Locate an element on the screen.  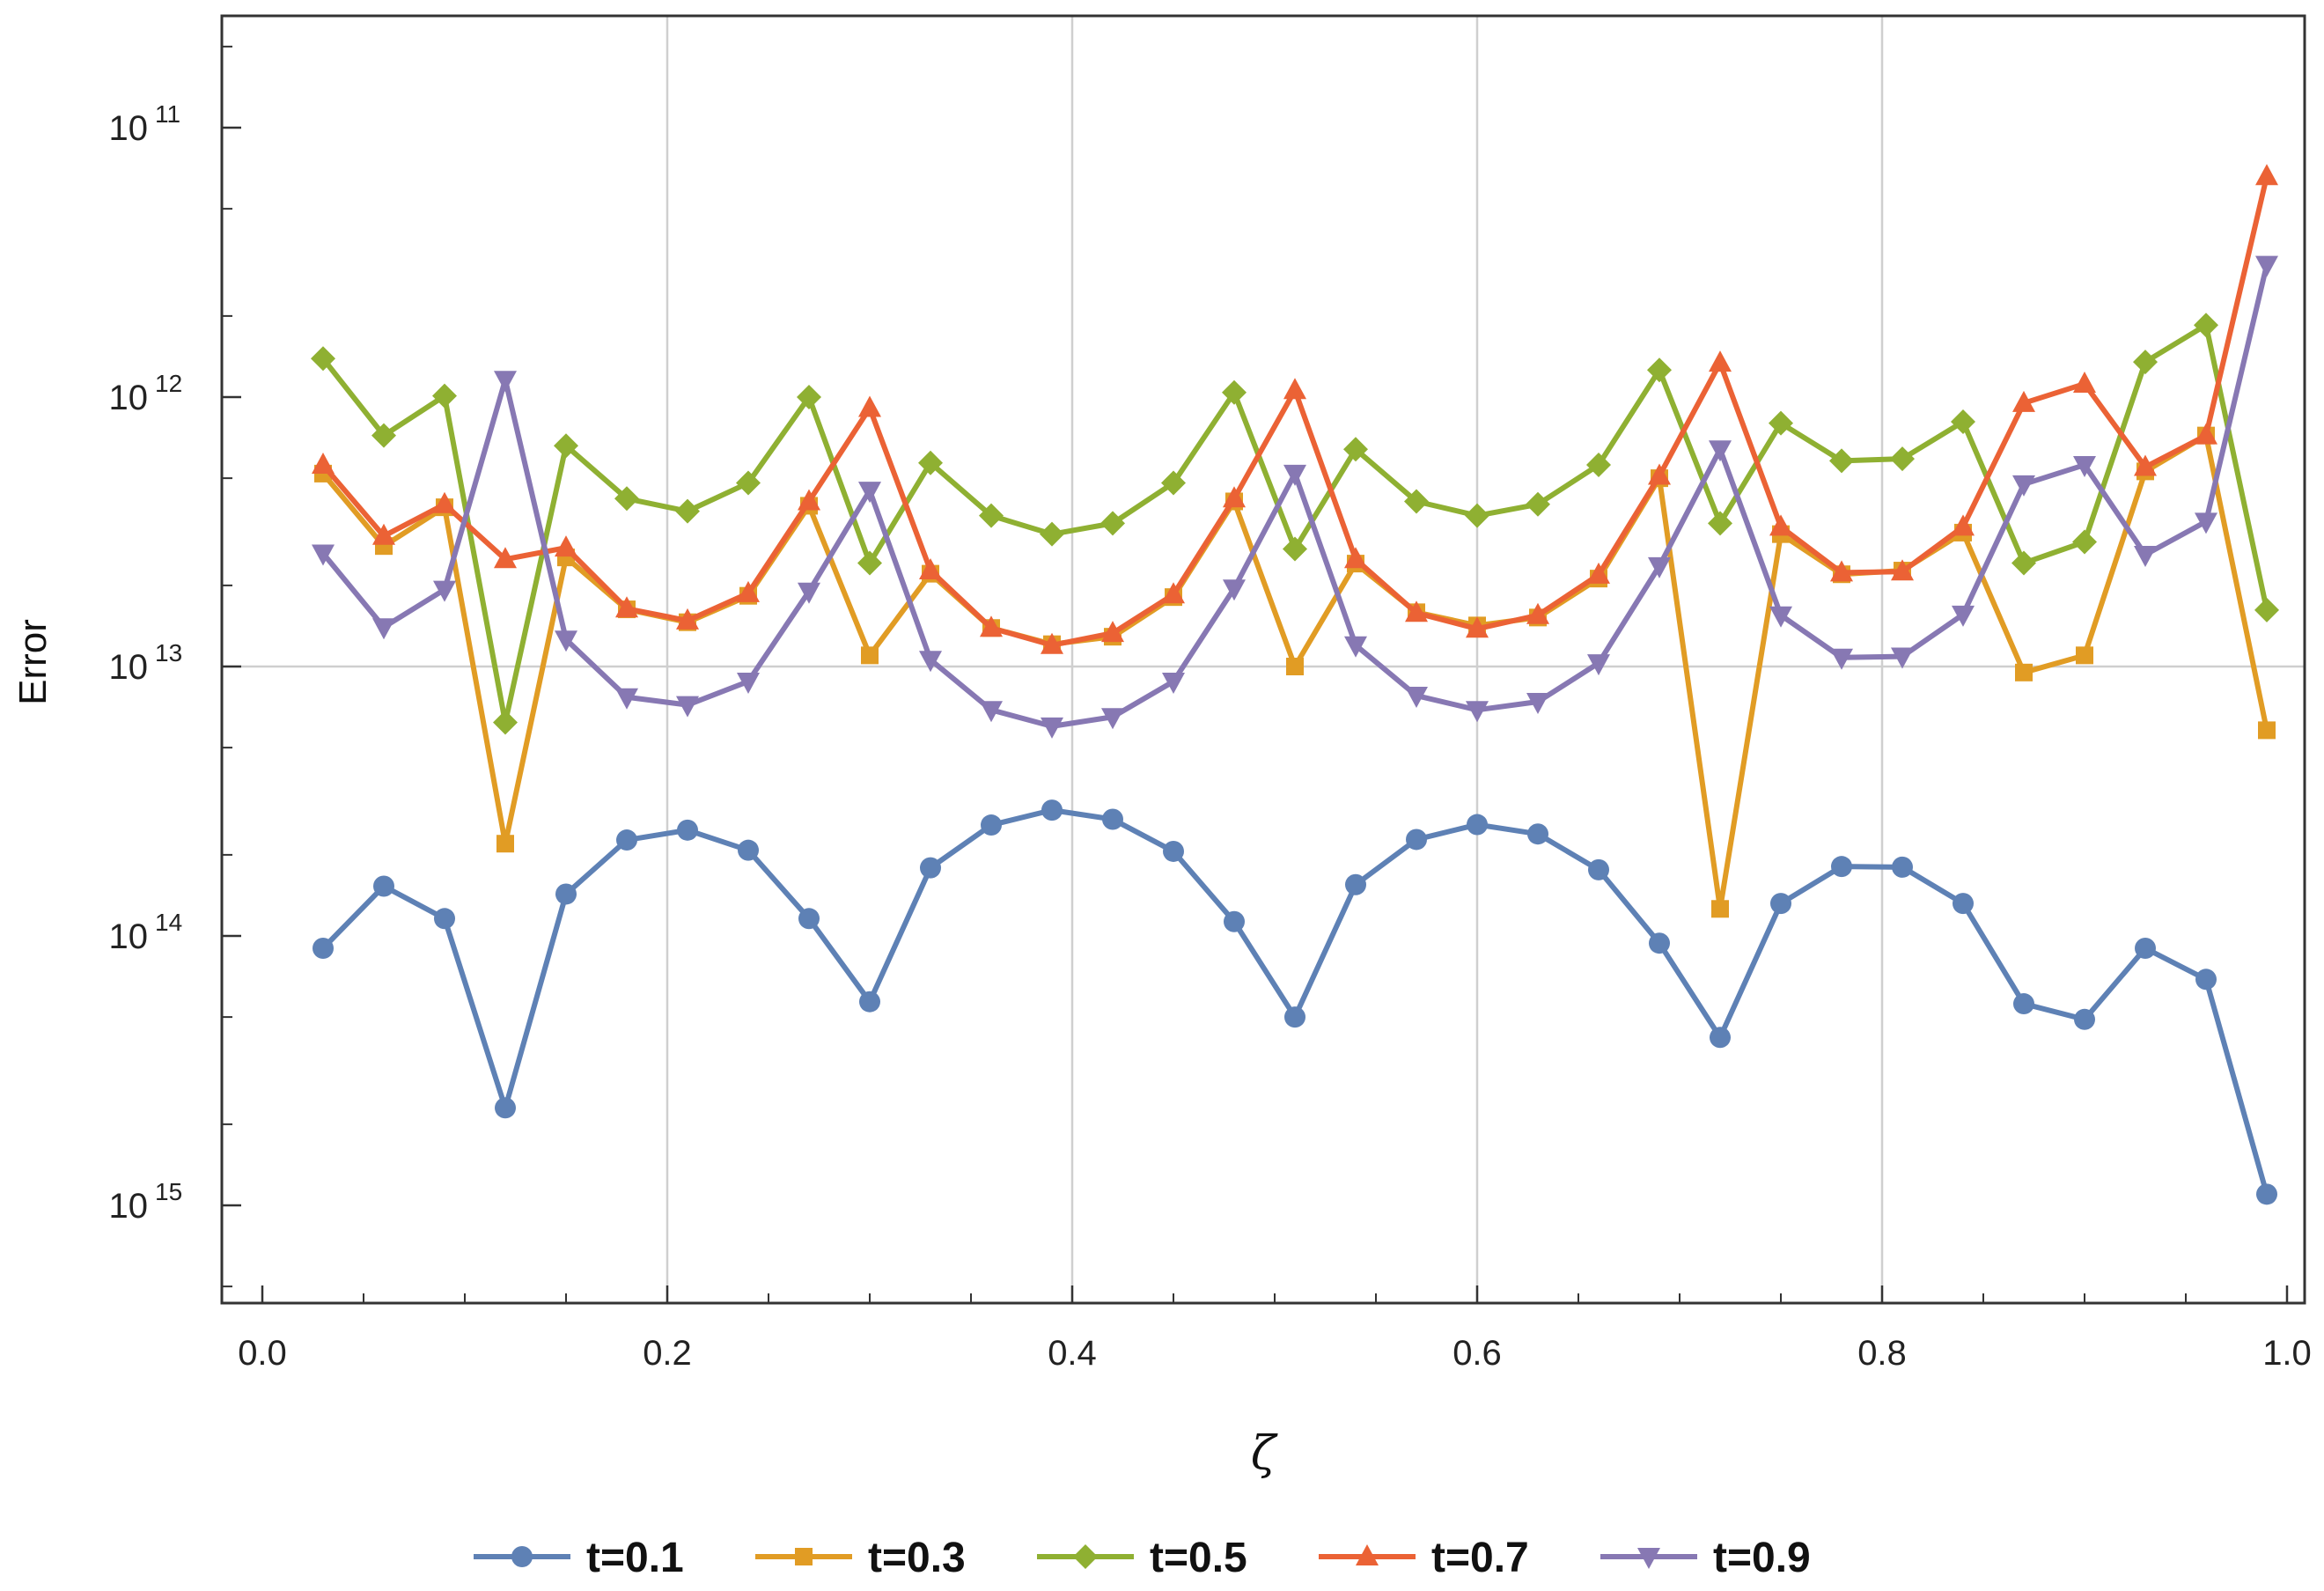
y-tick-exponent: 14 is located at coordinates (168, 922).